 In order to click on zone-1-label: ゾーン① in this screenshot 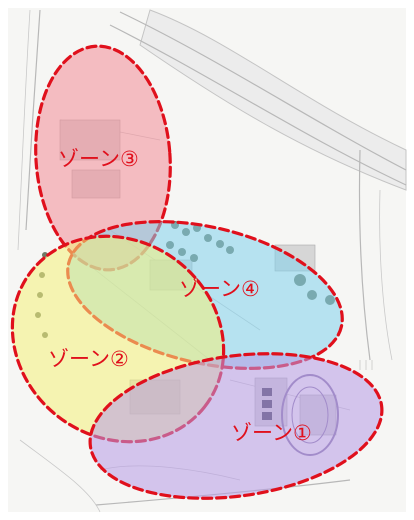, I will do `click(271, 433)`.